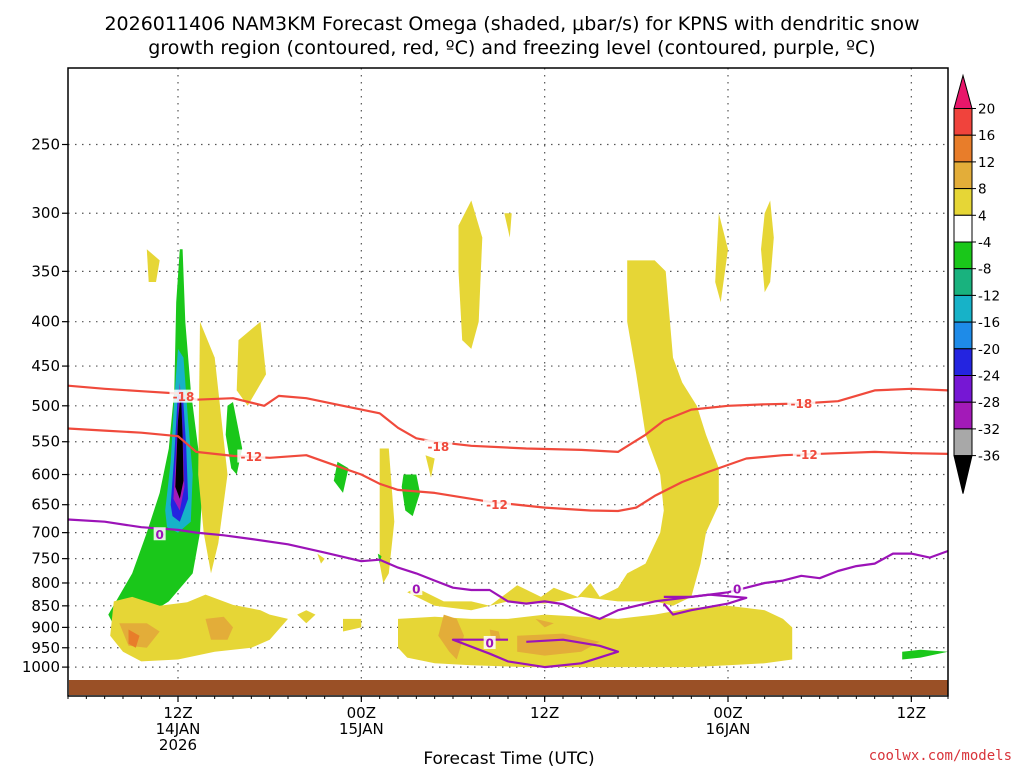 This screenshot has height=768, width=1024. I want to click on y-tick-label: 450, so click(45, 366).